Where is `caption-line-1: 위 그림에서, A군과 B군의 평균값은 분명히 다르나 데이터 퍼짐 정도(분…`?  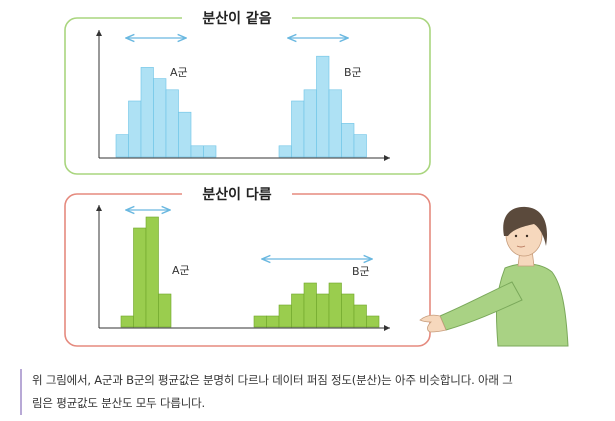 caption-line-1: 위 그림에서, A군과 B군의 평균값은 분명히 다르나 데이터 퍼짐 정도(분… is located at coordinates (272, 380).